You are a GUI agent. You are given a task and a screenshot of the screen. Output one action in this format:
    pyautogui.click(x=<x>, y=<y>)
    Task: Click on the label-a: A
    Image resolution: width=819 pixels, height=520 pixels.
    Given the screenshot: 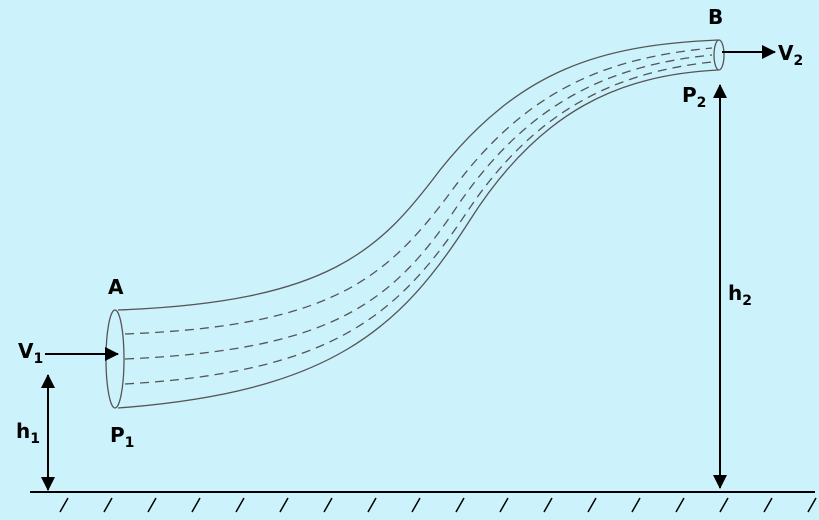 What is the action you would take?
    pyautogui.click(x=116, y=287)
    